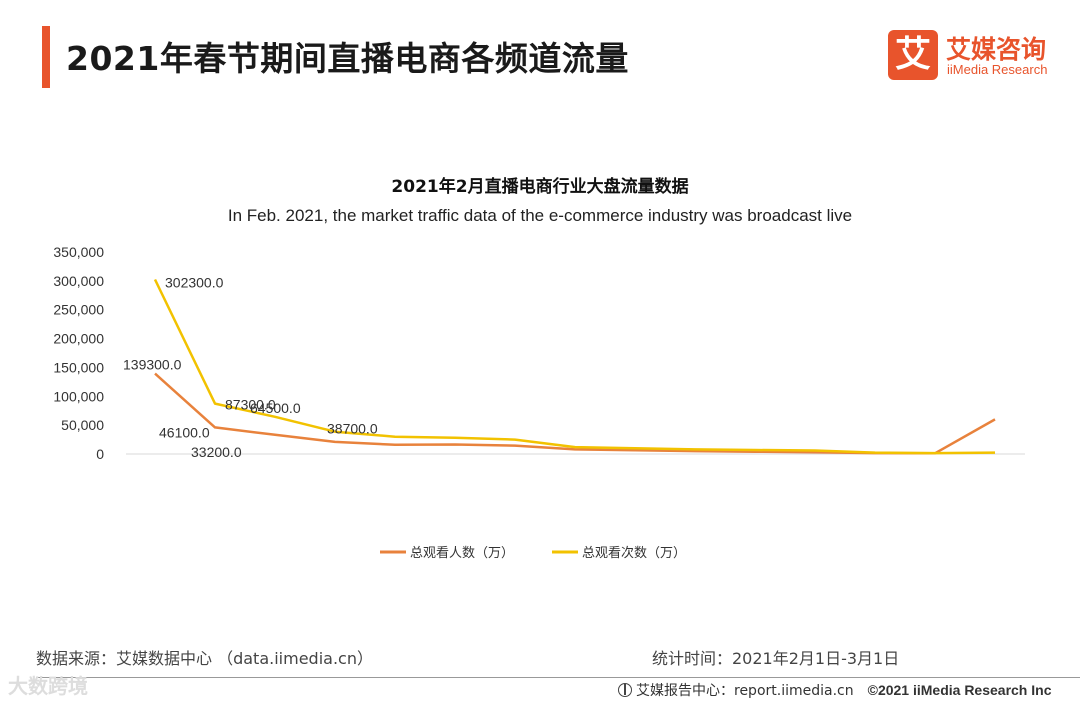 The width and height of the screenshot is (1080, 702). Describe the element at coordinates (204, 658) in the screenshot. I see `data-source: 数据来源：艾媒数据中心 （data.iimedia.cn）` at that location.